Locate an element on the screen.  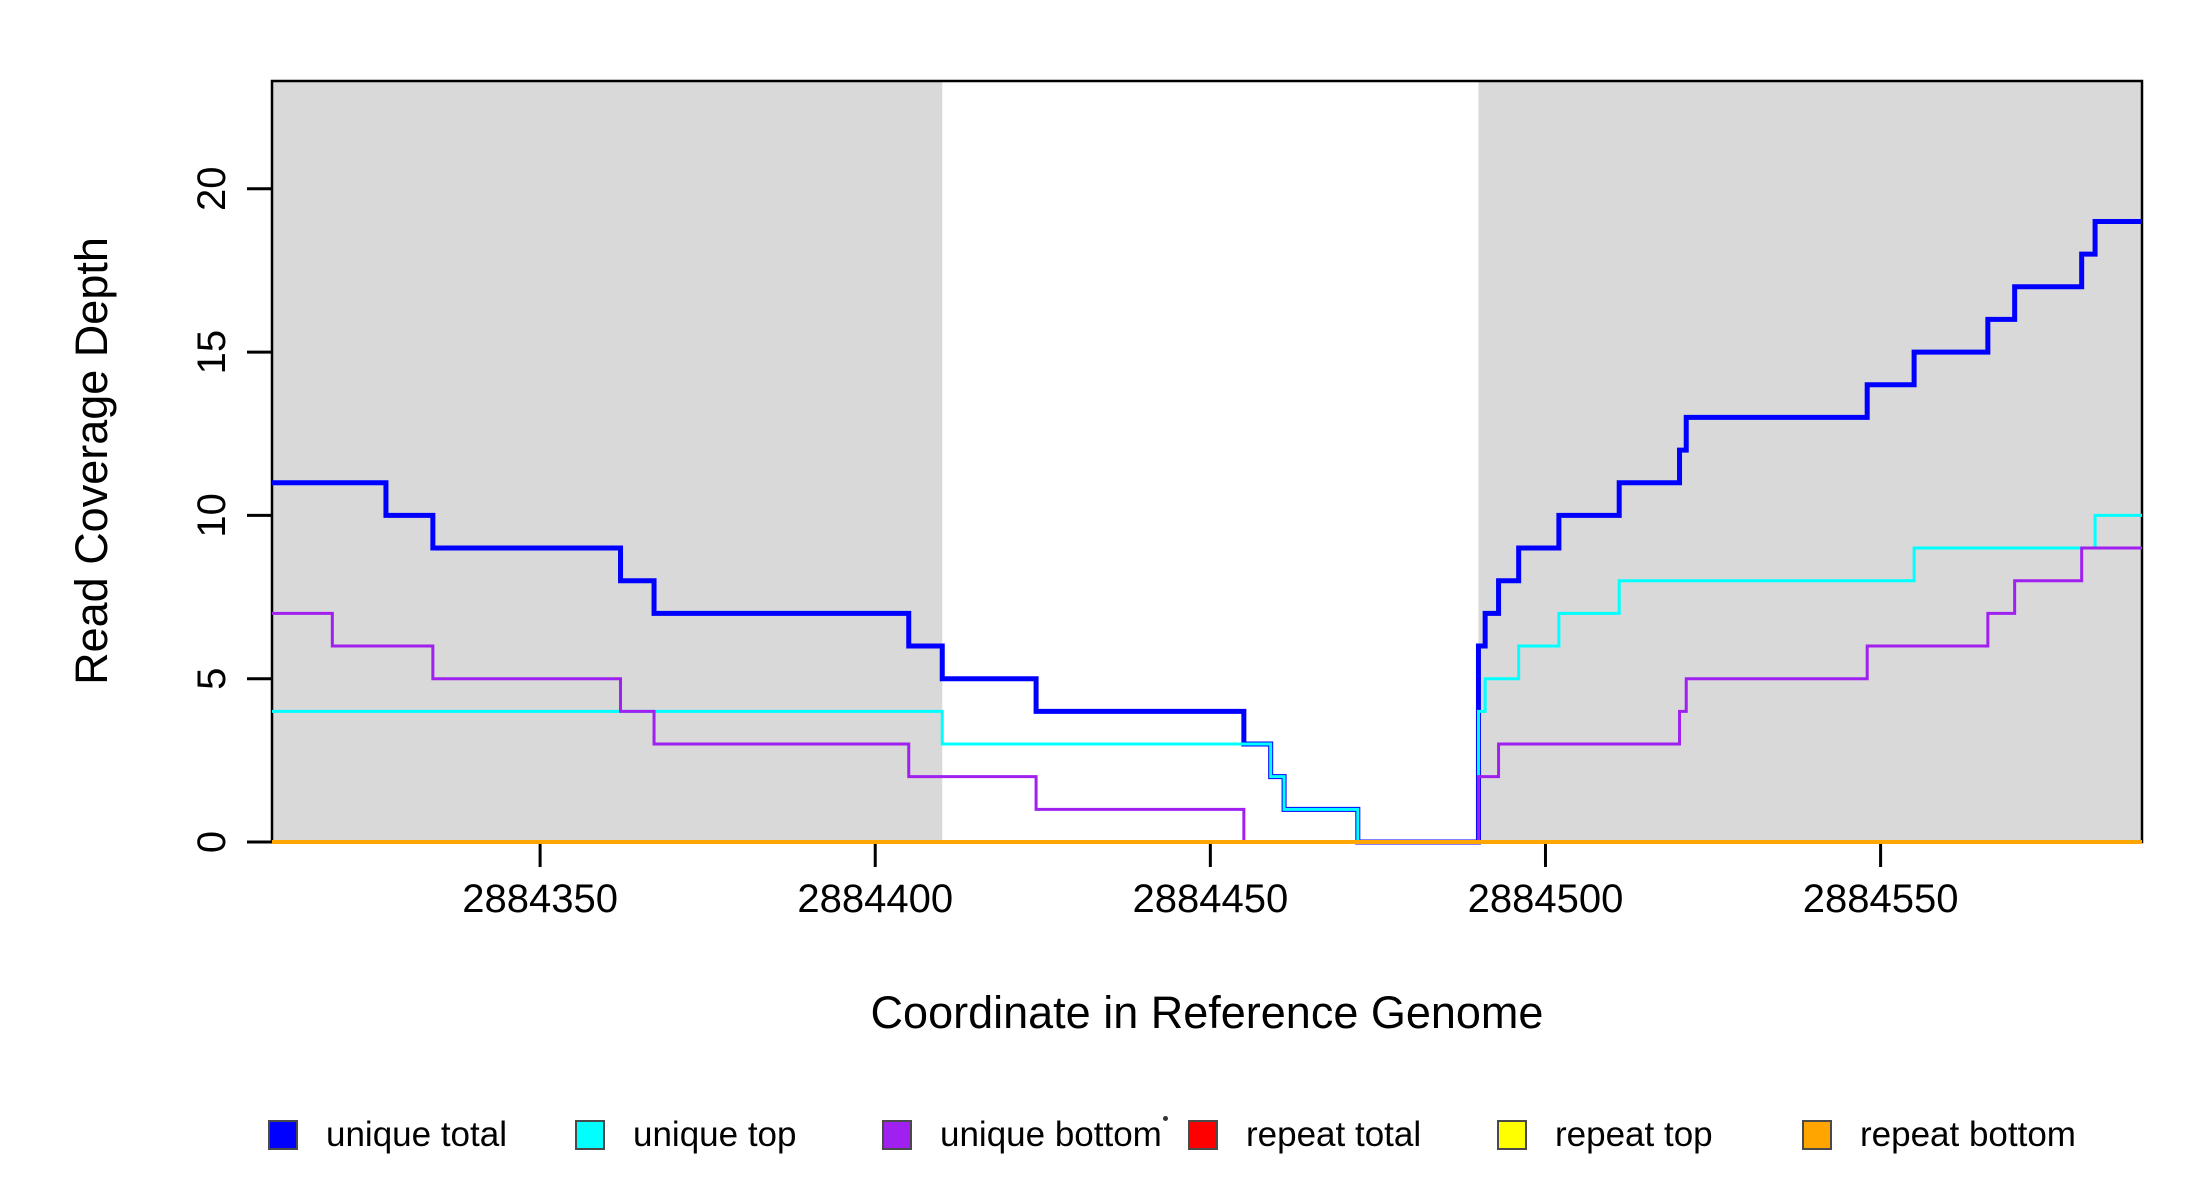
x-tick-label: 2884400 is located at coordinates (875, 899).